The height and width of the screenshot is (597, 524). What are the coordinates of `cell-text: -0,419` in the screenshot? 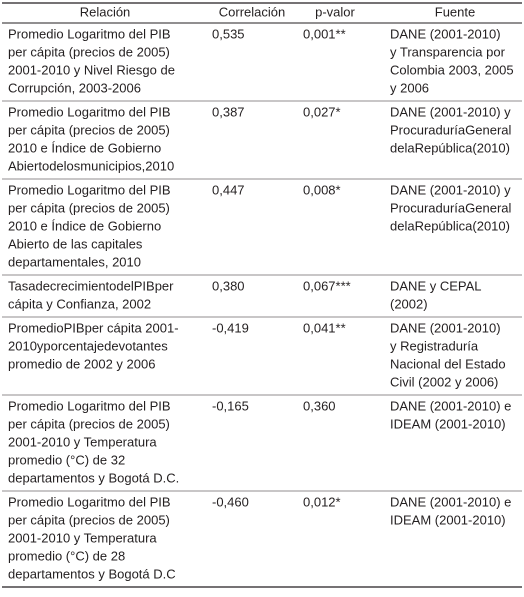 It's located at (230, 327).